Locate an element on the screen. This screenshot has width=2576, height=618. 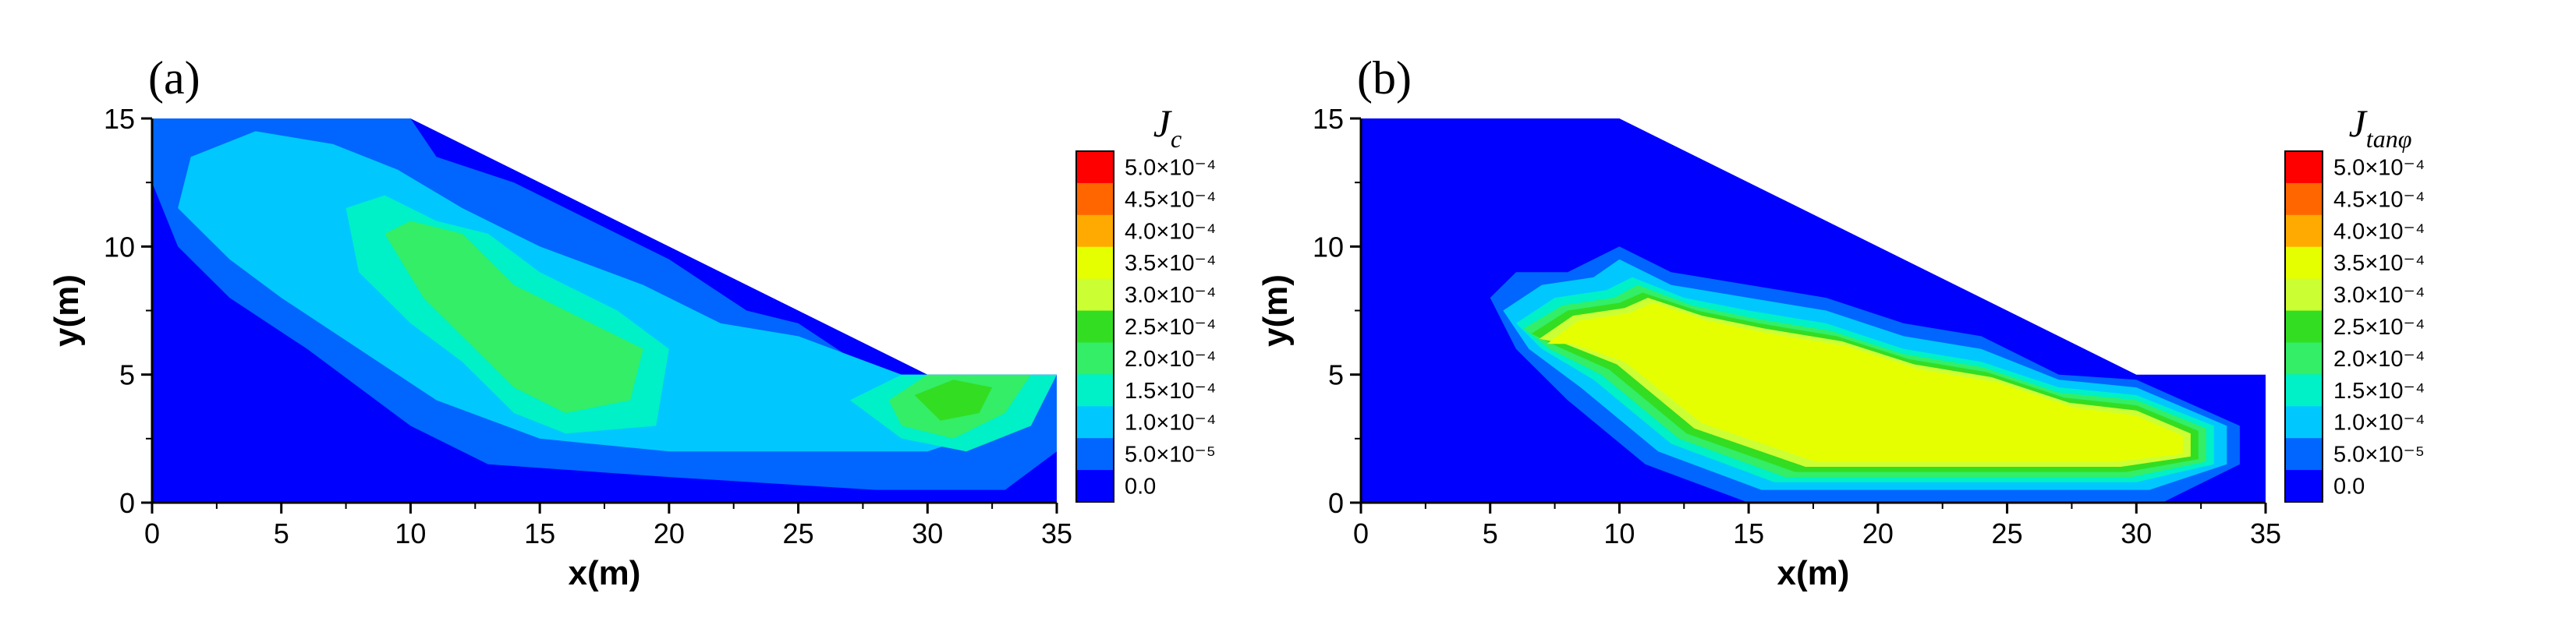
legend-title: Jc is located at coordinates (1167, 127).